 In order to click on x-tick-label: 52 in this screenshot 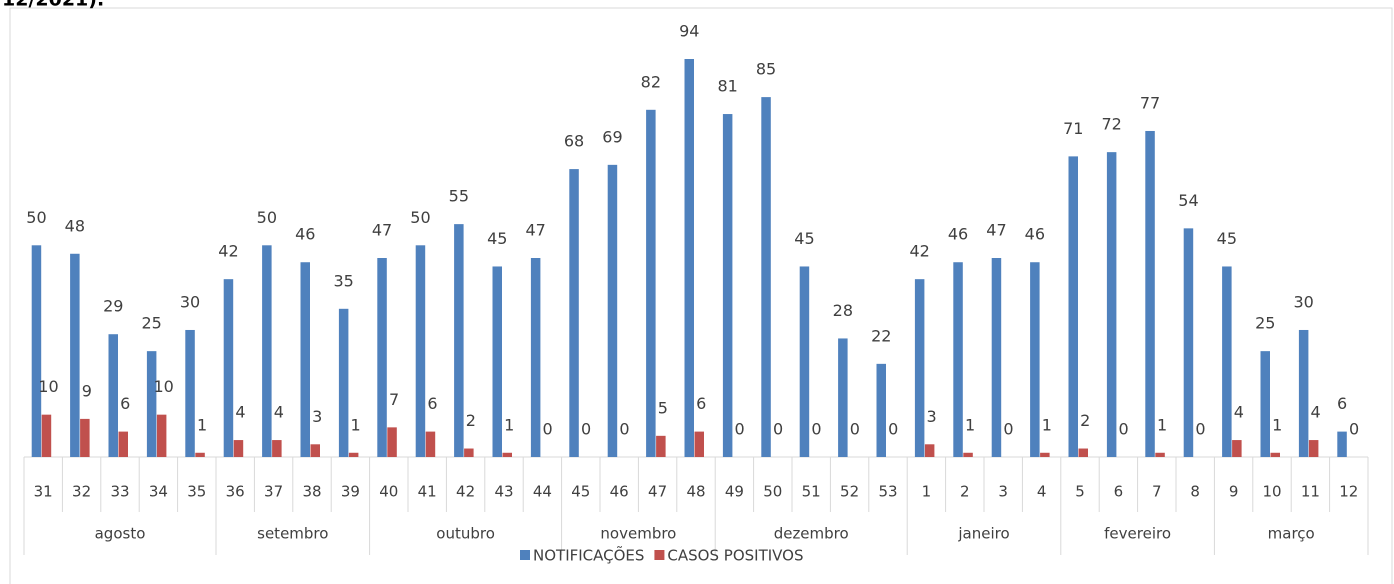, I will do `click(849, 492)`.